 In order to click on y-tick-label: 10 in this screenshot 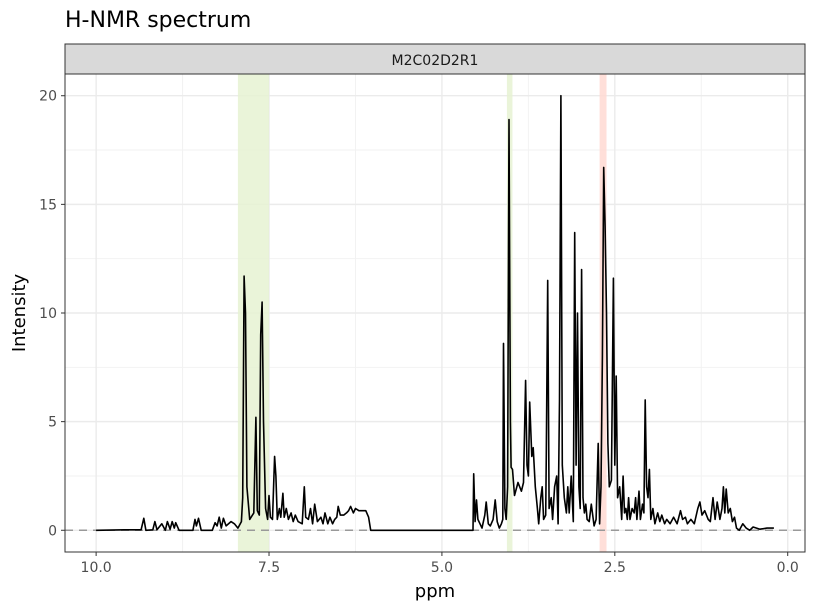, I will do `click(48, 314)`.